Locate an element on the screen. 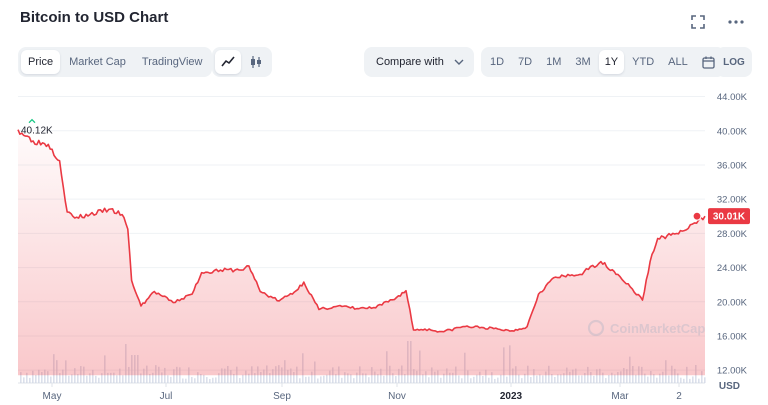 The image size is (768, 405). range-1d: 1D is located at coordinates (497, 62).